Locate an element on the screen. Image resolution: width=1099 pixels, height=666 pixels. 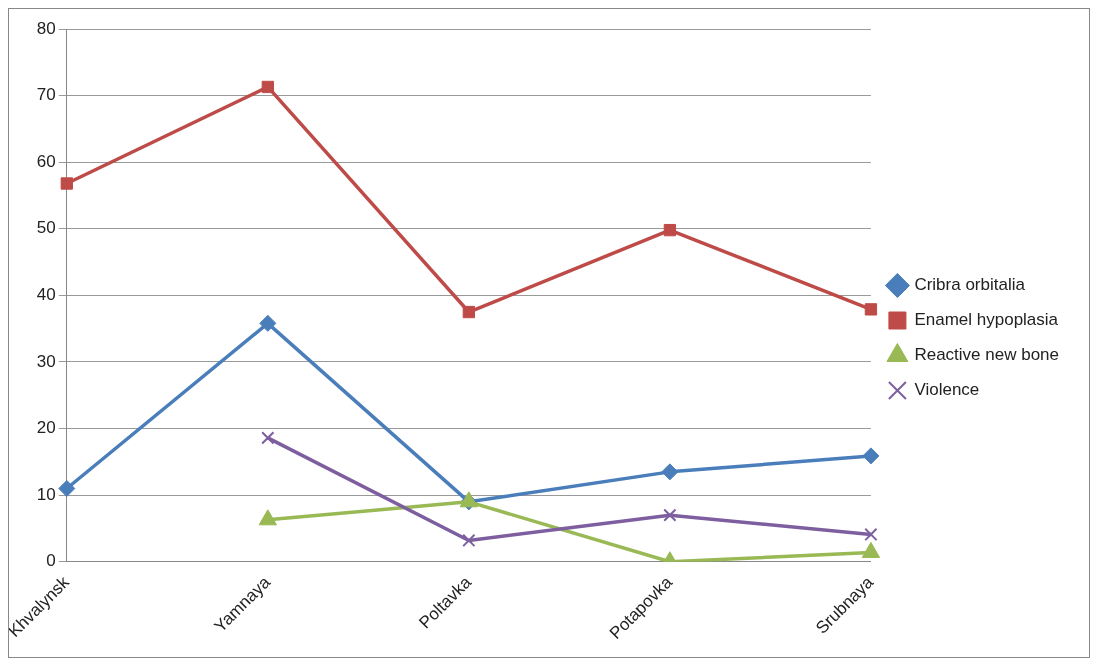
y-tick-label: 70 is located at coordinates (46, 95).